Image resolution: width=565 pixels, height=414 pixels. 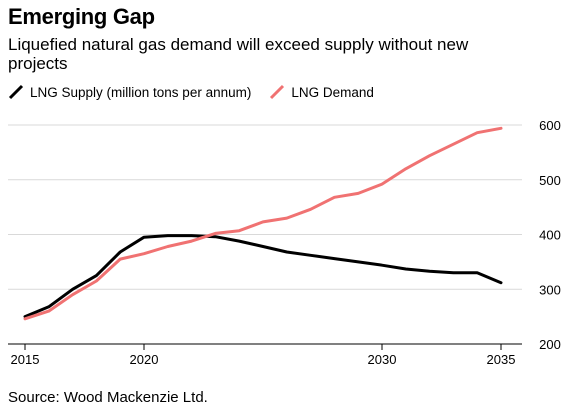 I want to click on y-tick-label-500: 500, so click(x=550, y=180).